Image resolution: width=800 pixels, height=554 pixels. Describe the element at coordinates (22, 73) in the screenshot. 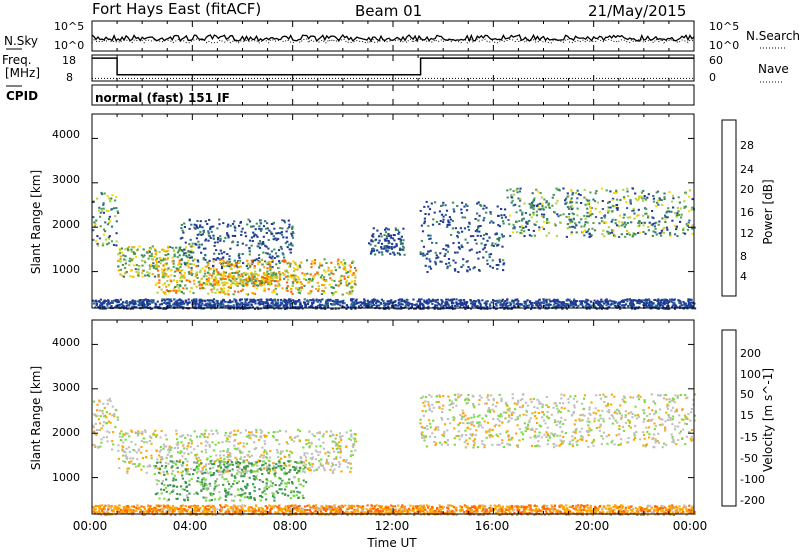

I see `freq-label-line2: [MHz]` at that location.